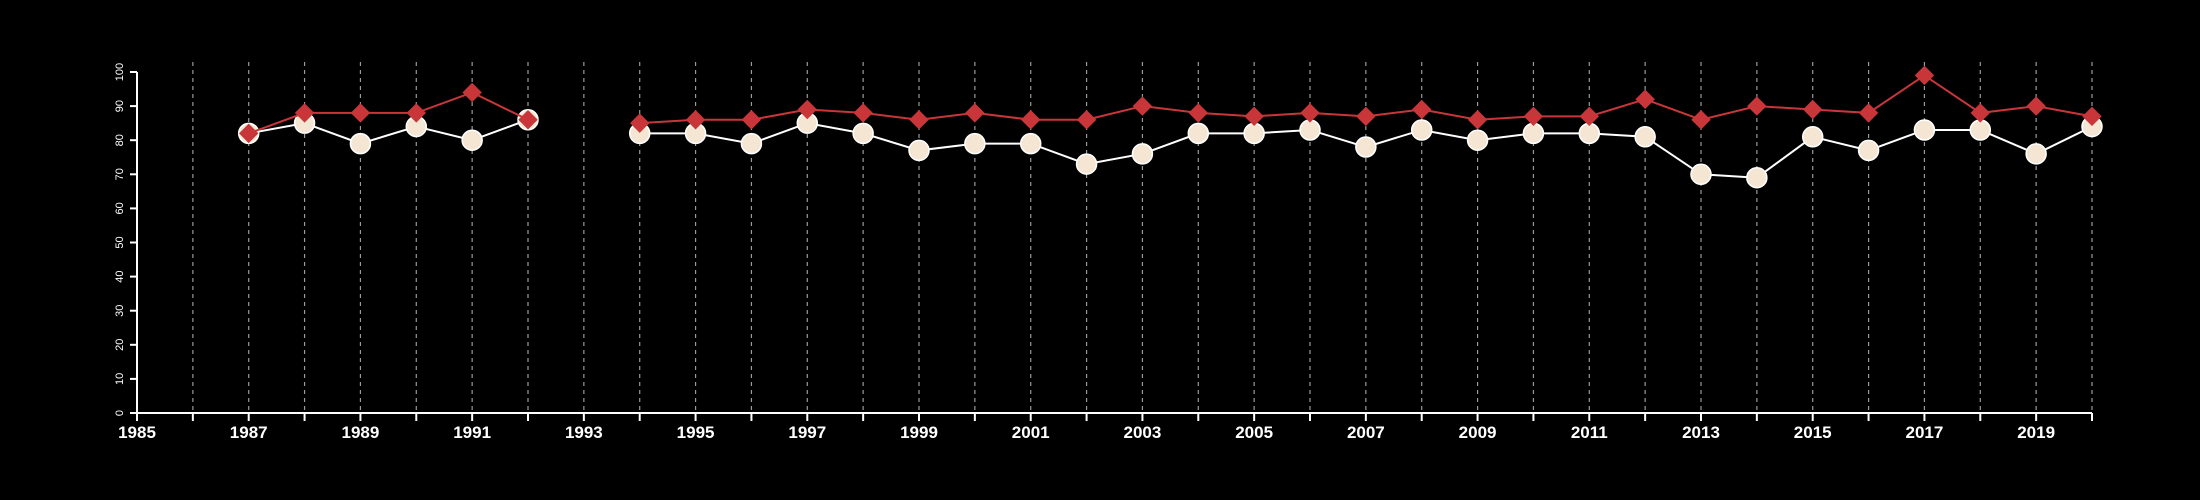 Image resolution: width=2200 pixels, height=500 pixels. I want to click on point-circle-2013, so click(1701, 174).